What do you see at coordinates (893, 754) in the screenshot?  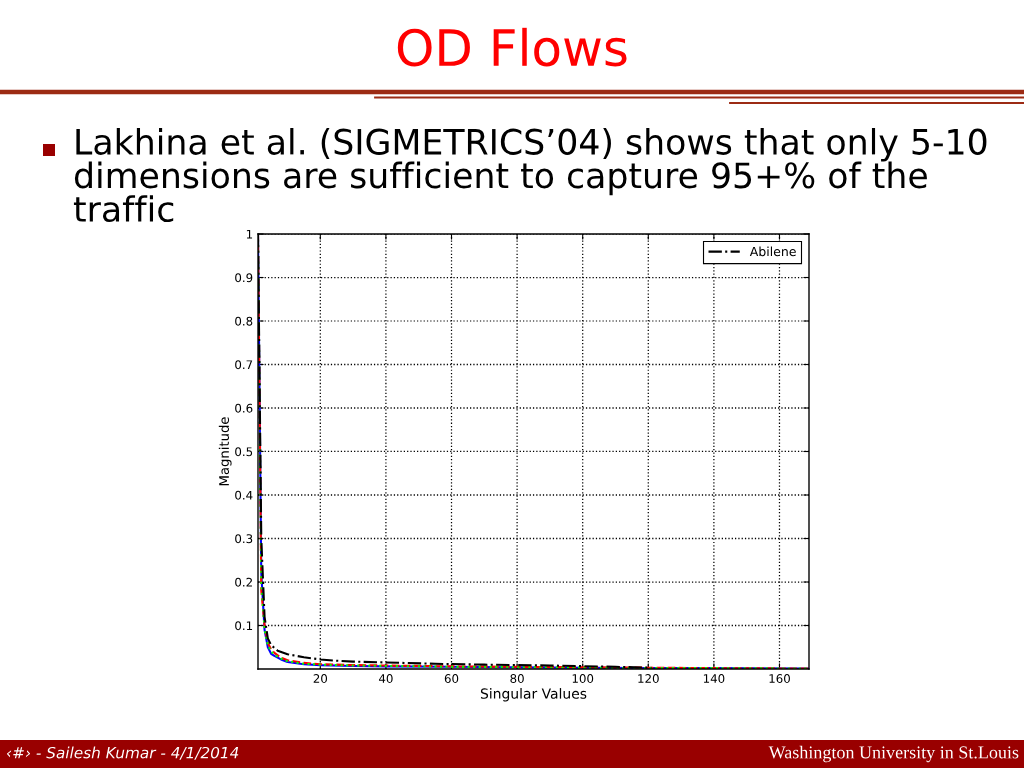 I see `text: Washington University in St.Louis` at bounding box center [893, 754].